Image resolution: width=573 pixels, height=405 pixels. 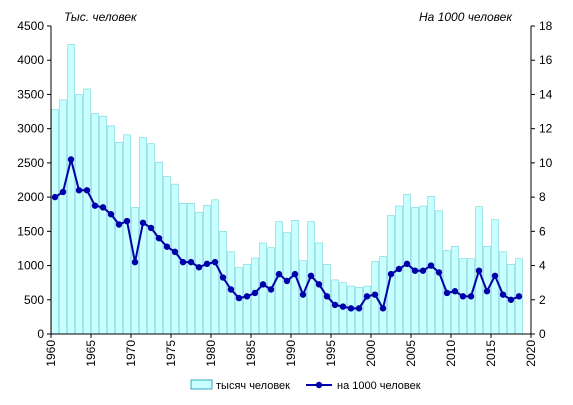 I want to click on rate-point-2018, so click(x=519, y=296).